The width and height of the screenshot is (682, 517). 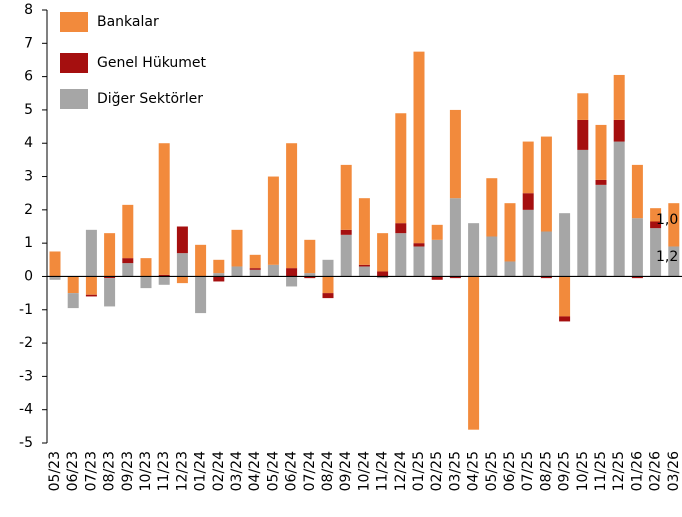 What do you see at coordinates (28, 243) in the screenshot?
I see `y-tick-label: 1` at bounding box center [28, 243].